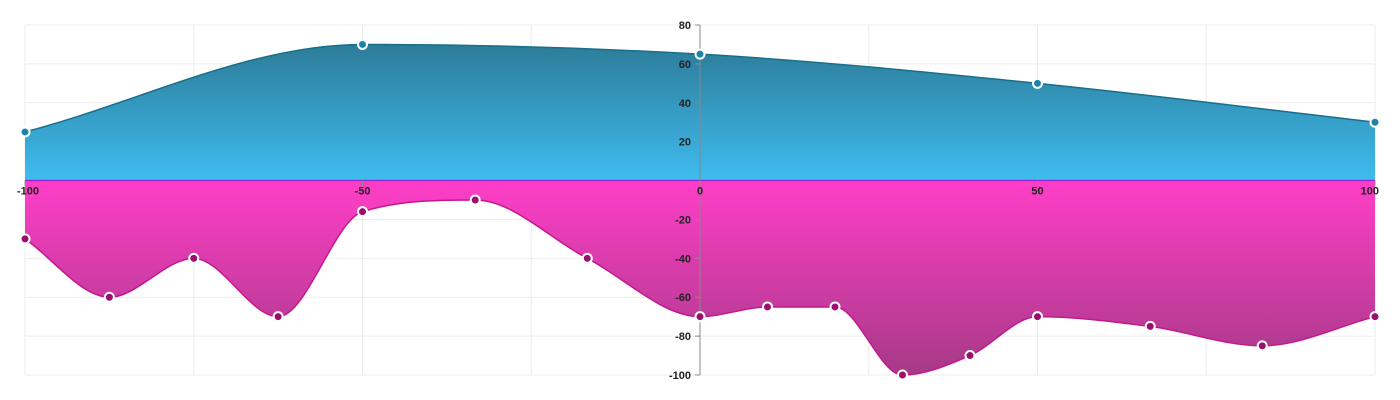 This screenshot has height=400, width=1400. What do you see at coordinates (28, 192) in the screenshot?
I see `x-tick-label: -100` at bounding box center [28, 192].